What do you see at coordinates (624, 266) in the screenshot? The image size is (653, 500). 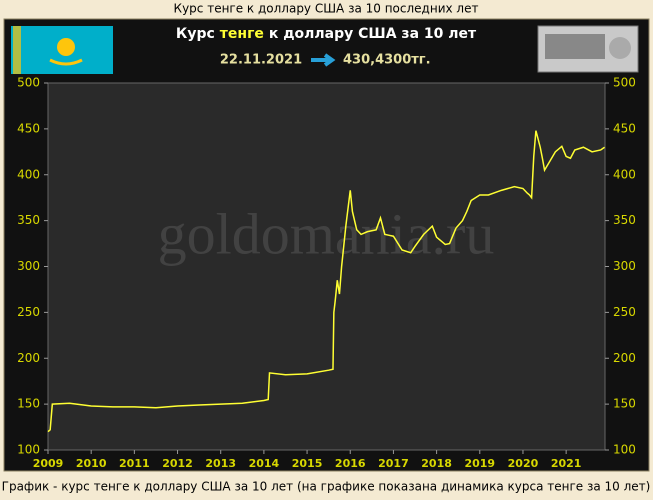 I see `y2-tick-label: 300` at bounding box center [624, 266].